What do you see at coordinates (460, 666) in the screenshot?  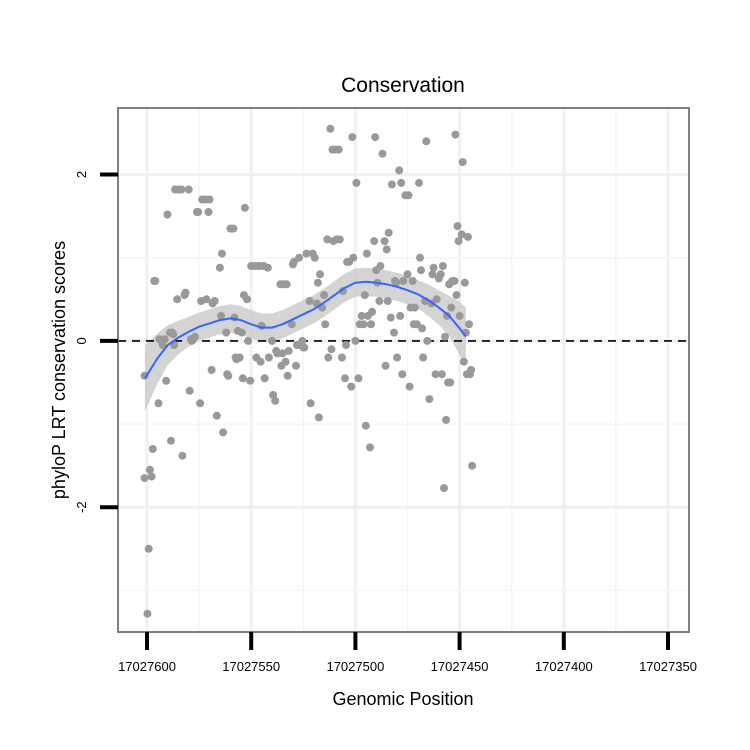 I see `x-tick-label: 17027450` at bounding box center [460, 666].